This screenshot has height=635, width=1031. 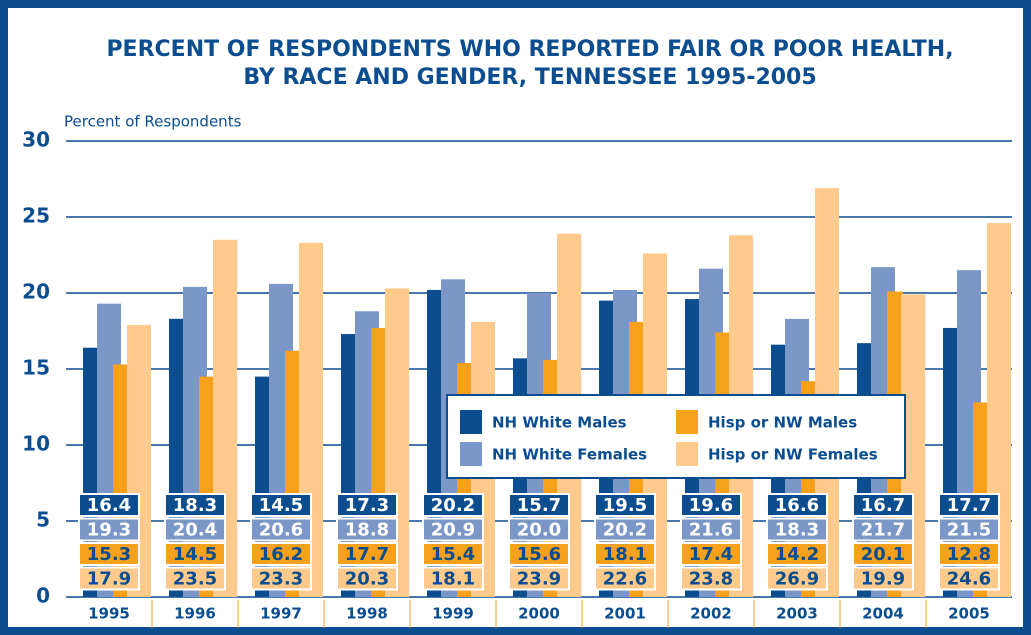 I want to click on data-label: 20.2, so click(x=453, y=505).